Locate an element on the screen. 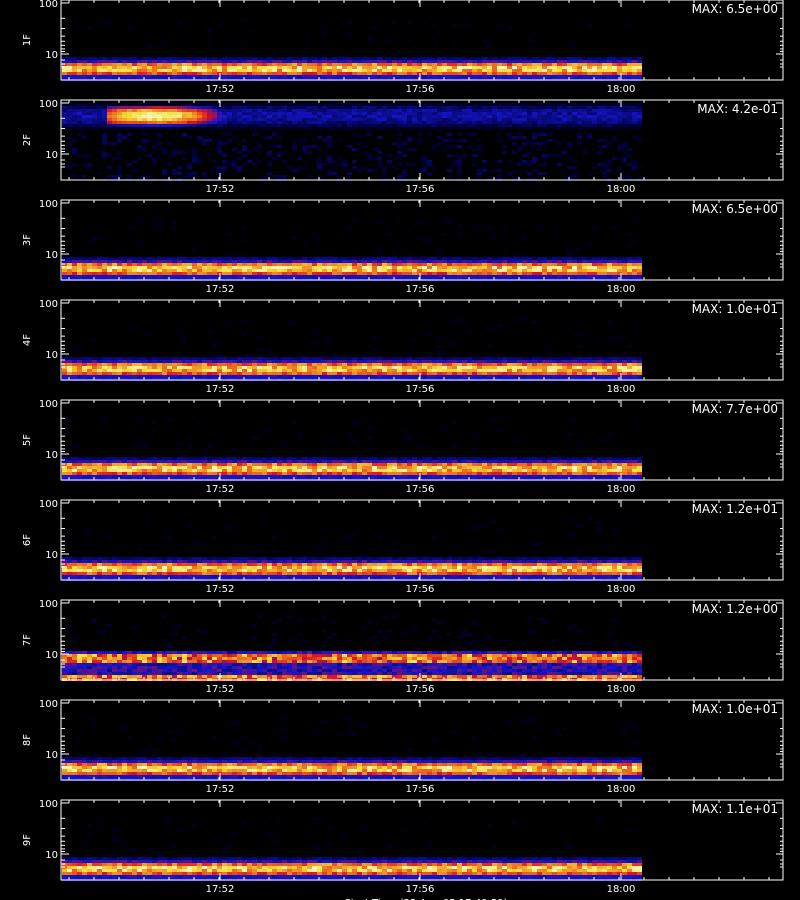  heatmap-5F is located at coordinates (352, 449).